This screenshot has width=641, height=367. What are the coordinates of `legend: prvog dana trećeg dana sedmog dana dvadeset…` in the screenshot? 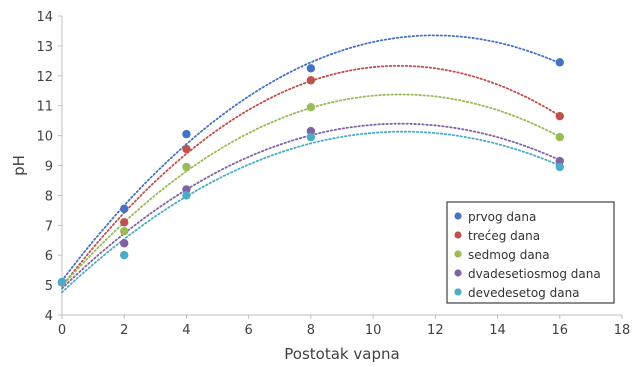 It's located at (530, 252).